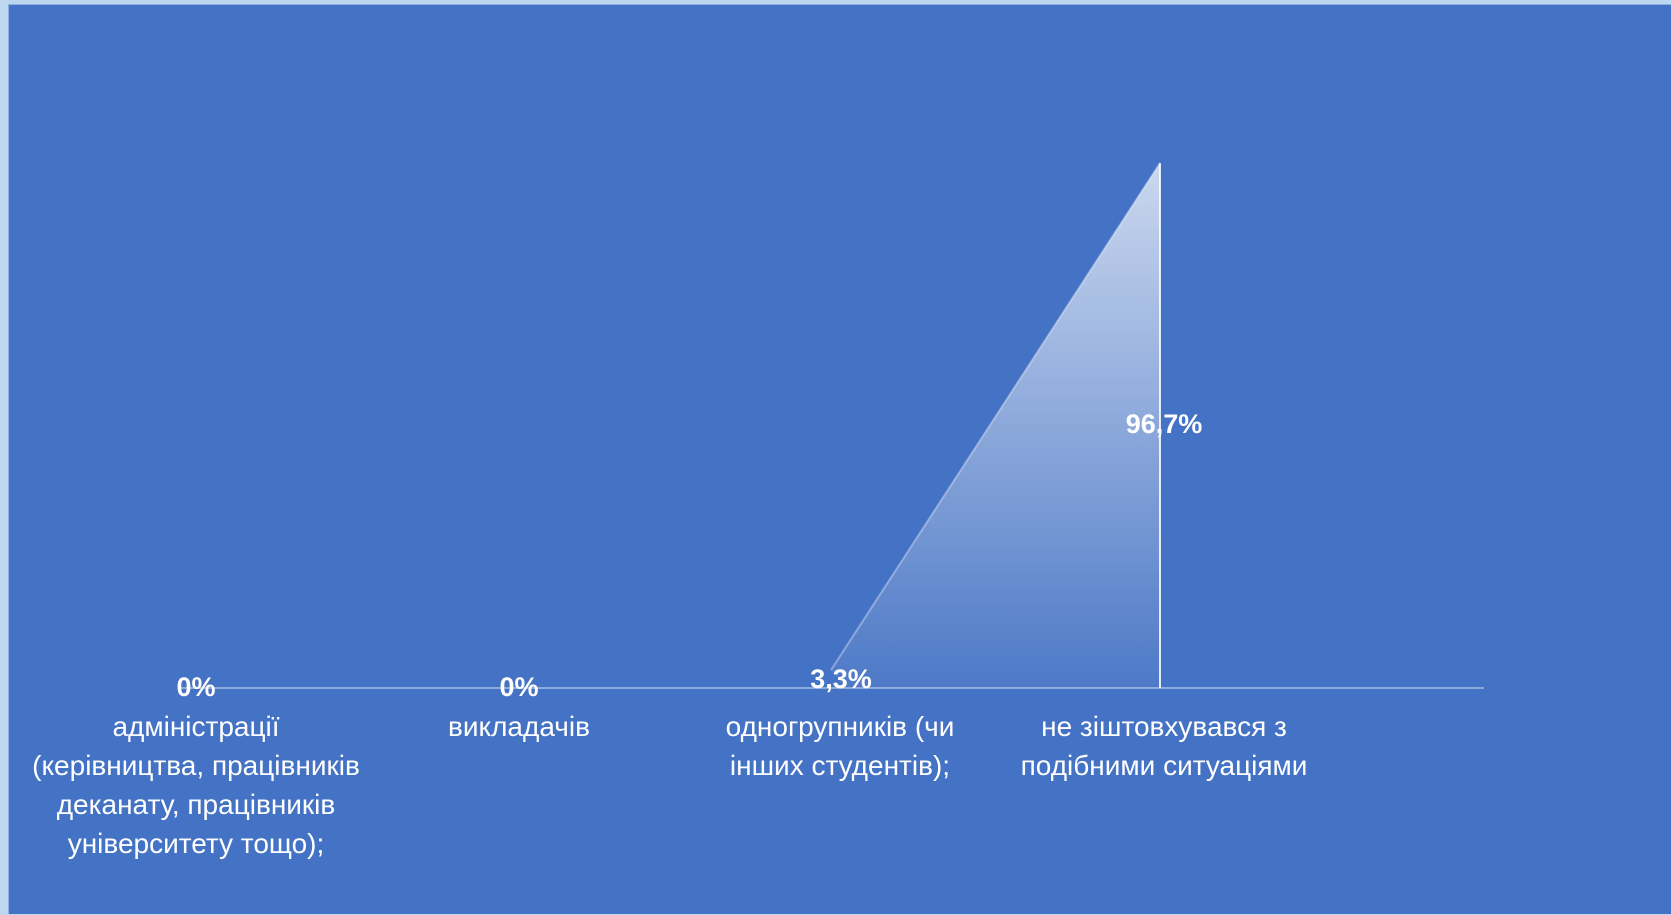 This screenshot has width=1671, height=915. What do you see at coordinates (840, 746) in the screenshot?
I see `category-label-classmates: одногрупників (чи інших студентів);` at bounding box center [840, 746].